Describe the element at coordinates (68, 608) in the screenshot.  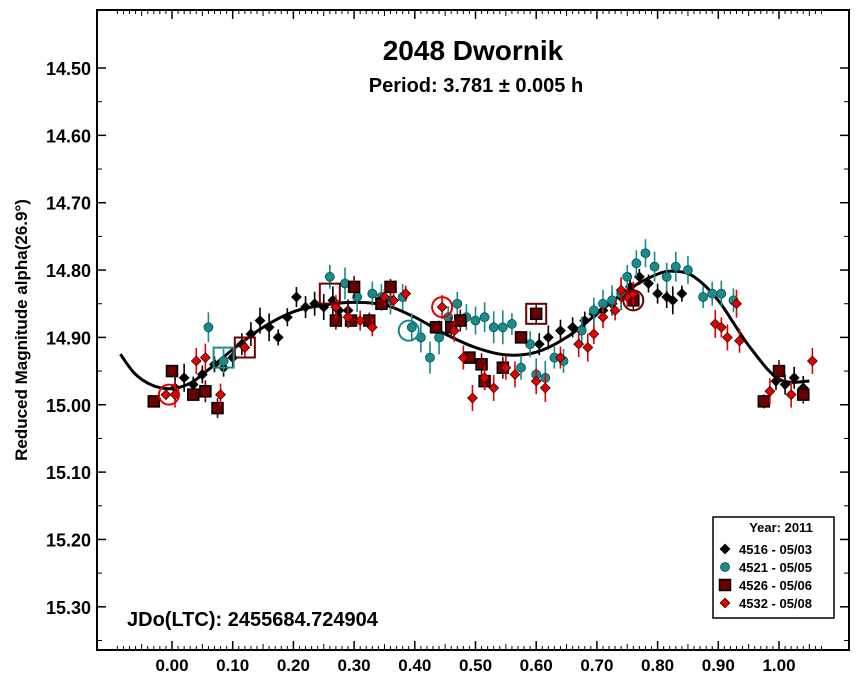
I see `y-tick-label: 15.30` at that location.